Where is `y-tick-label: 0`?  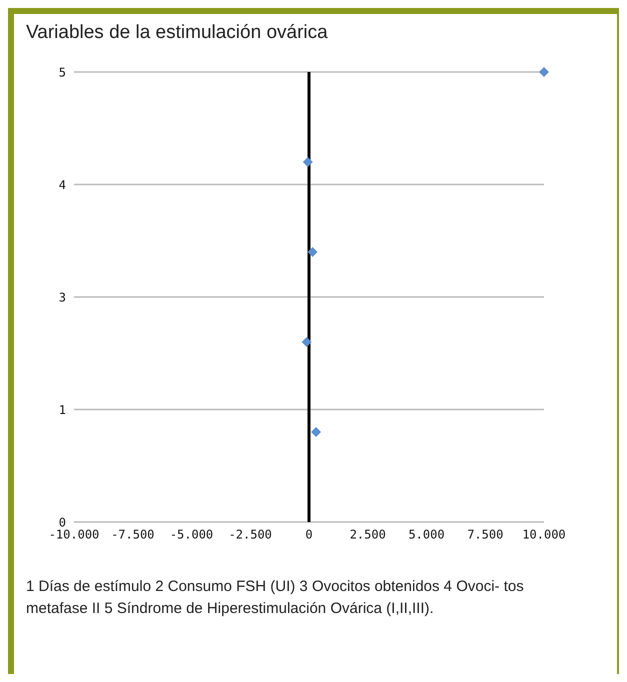 y-tick-label: 0 is located at coordinates (62, 522).